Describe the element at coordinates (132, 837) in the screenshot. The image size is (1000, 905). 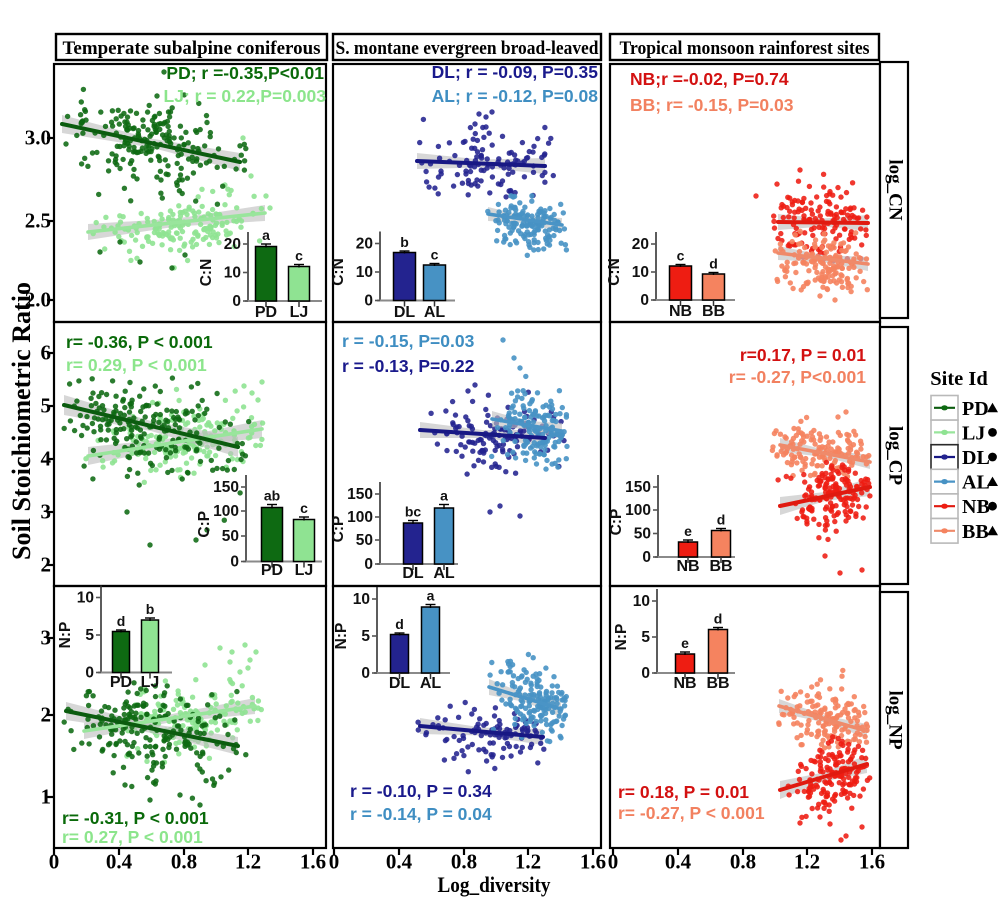
I see `svg-text: r= 0.27, P < 0.001` at that location.